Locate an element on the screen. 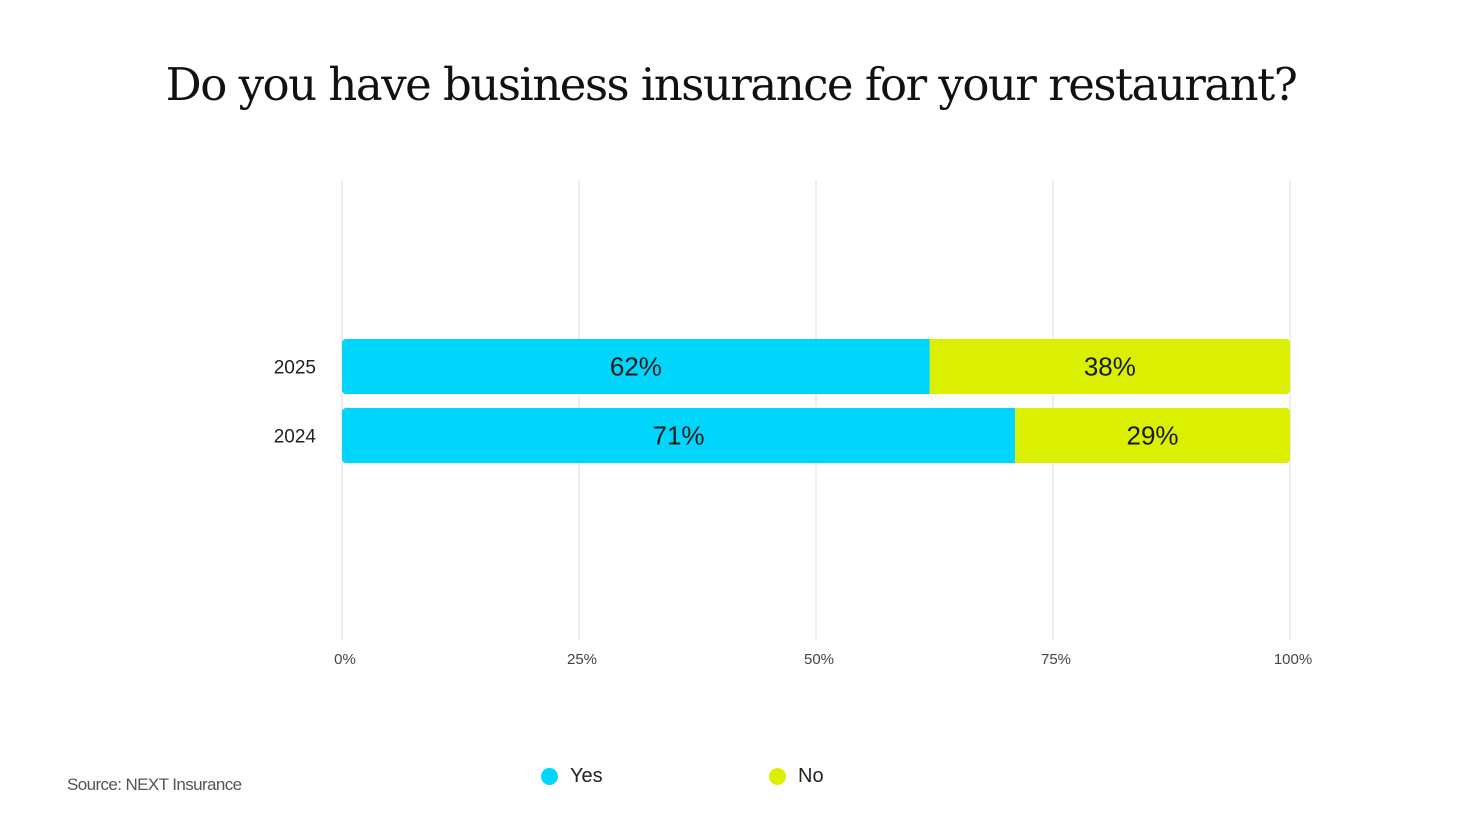  y-category-label: 2024 is located at coordinates (295, 437).